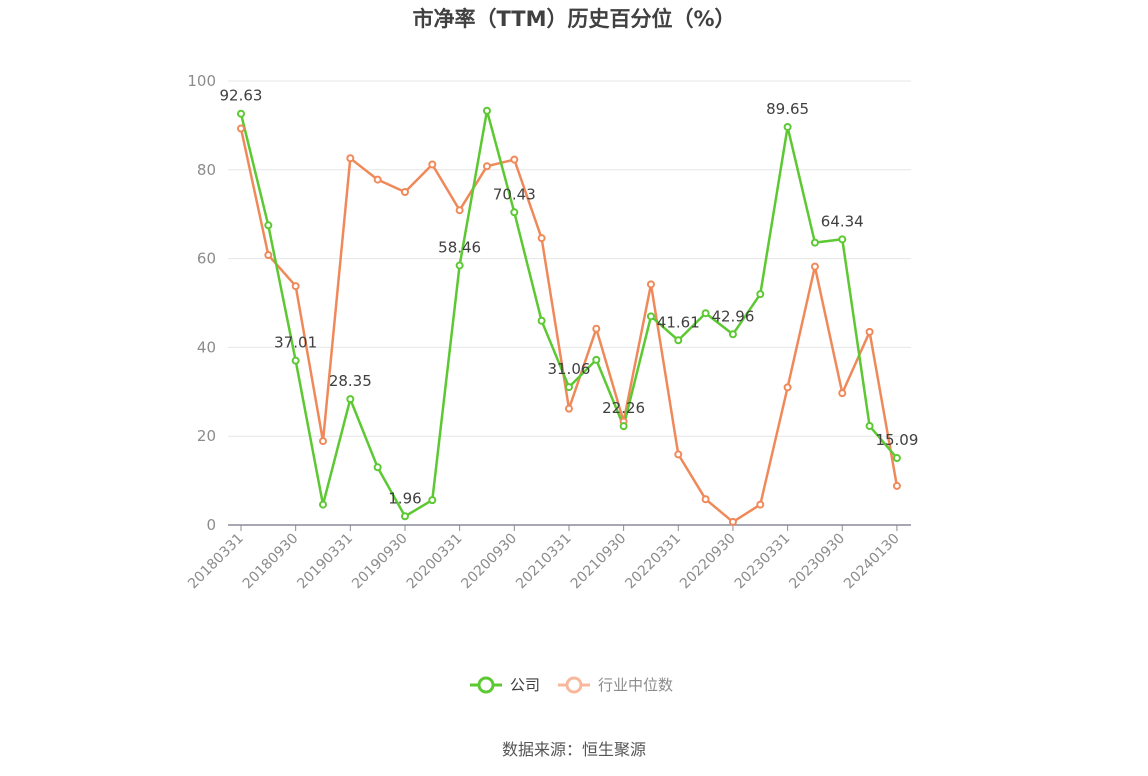 This screenshot has height=776, width=1148. I want to click on x-tick-label: 20190331, so click(325, 562).